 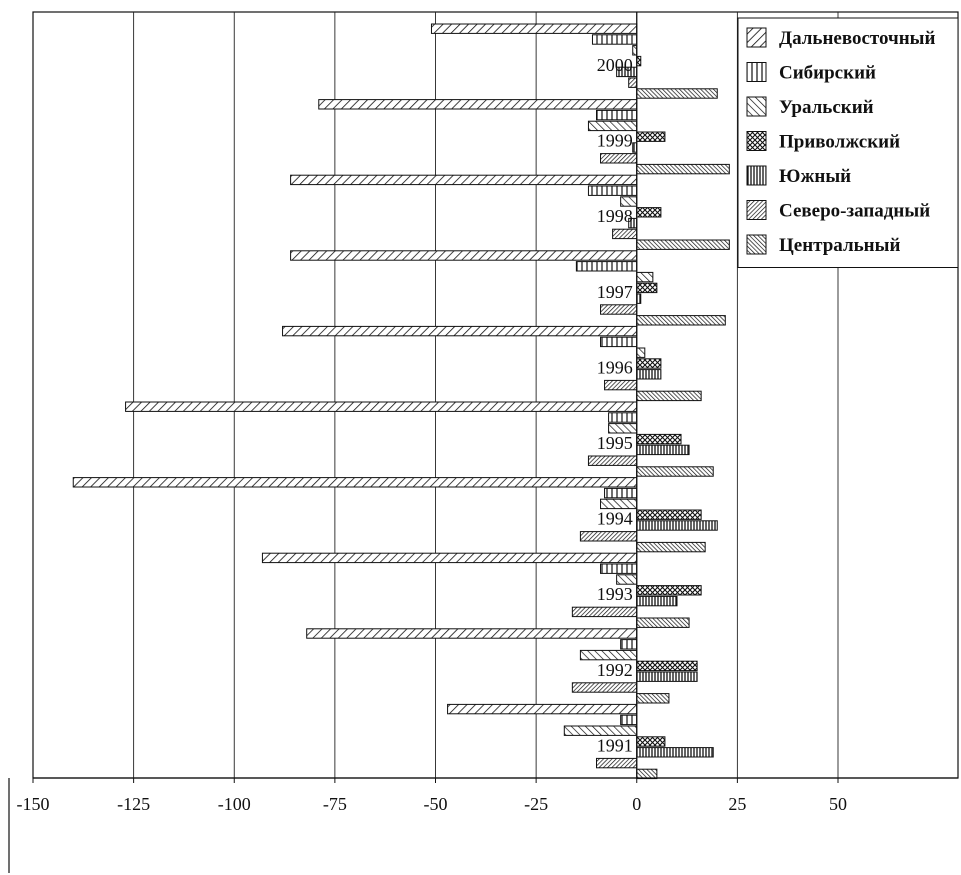 I want to click on category-label: 1992, so click(x=615, y=670).